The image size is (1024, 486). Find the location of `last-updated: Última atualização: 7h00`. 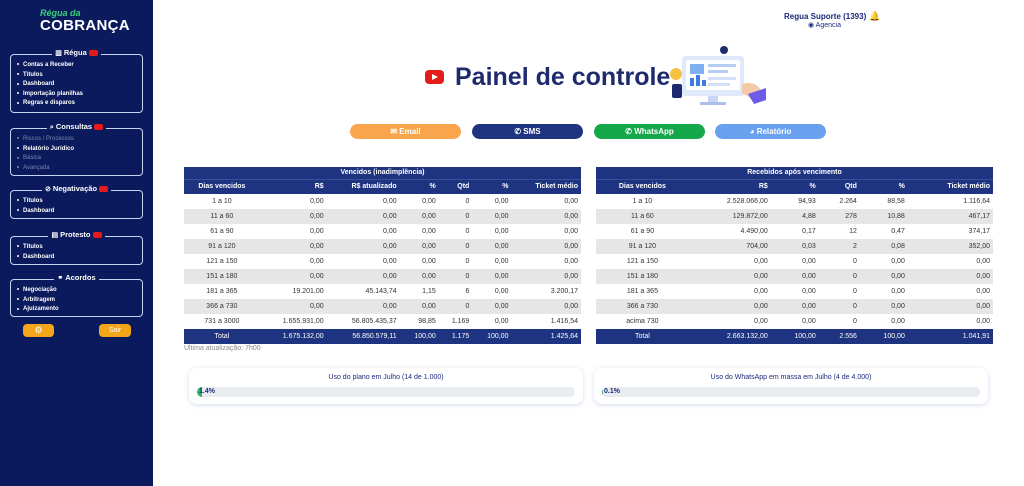

last-updated: Última atualização: 7h00 is located at coordinates (222, 348).